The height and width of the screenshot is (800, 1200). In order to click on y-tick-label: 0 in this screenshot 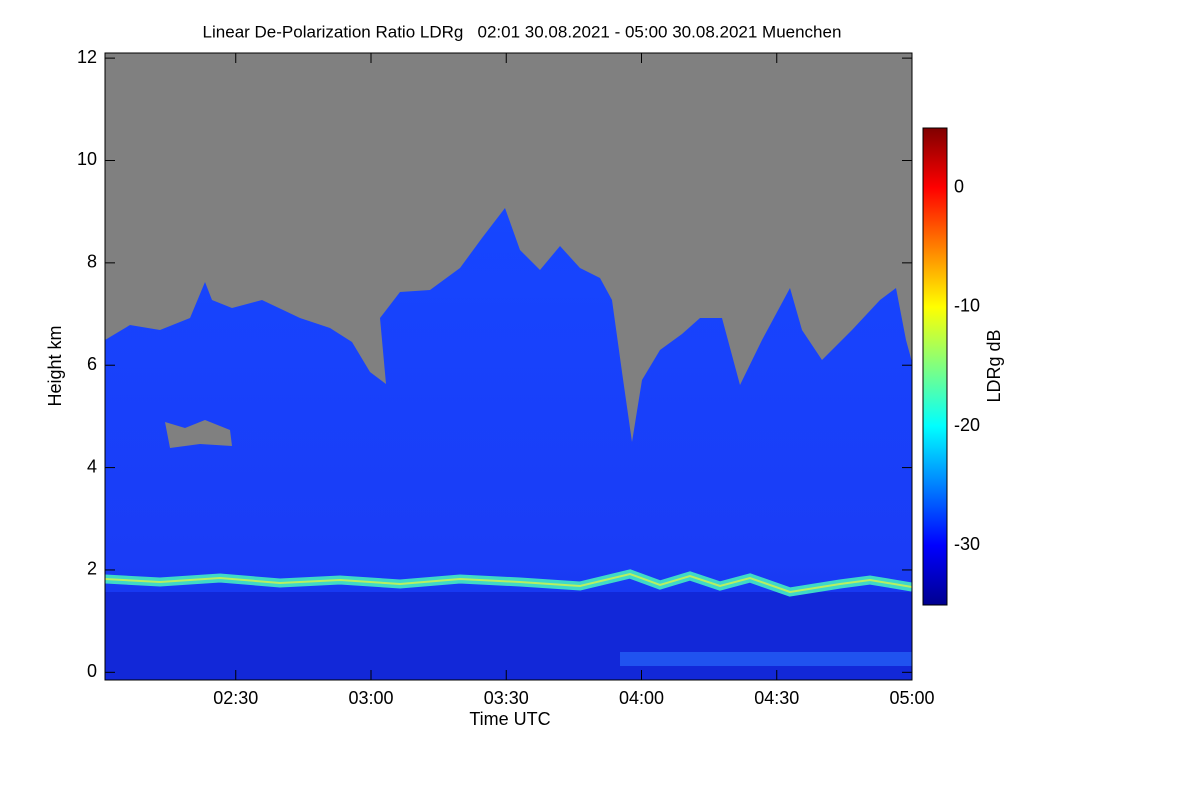, I will do `click(92, 671)`.